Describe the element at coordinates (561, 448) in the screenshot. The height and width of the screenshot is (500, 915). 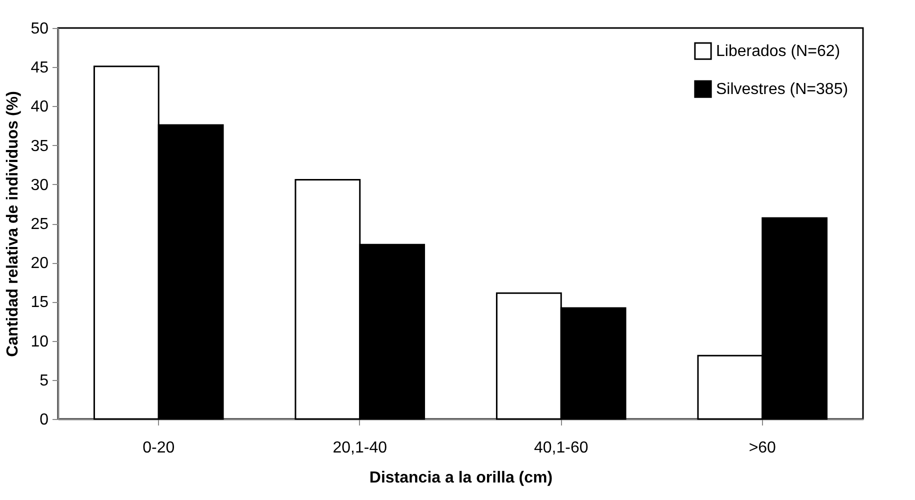
I see `x-tick-label: 40,1-60` at that location.